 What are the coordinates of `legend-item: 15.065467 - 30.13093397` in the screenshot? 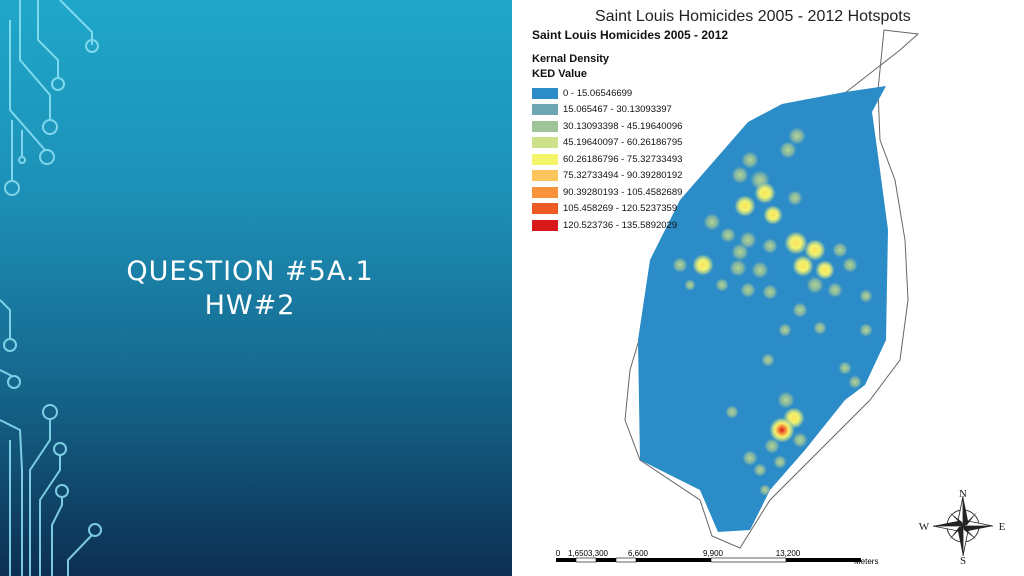 It's located at (647, 110).